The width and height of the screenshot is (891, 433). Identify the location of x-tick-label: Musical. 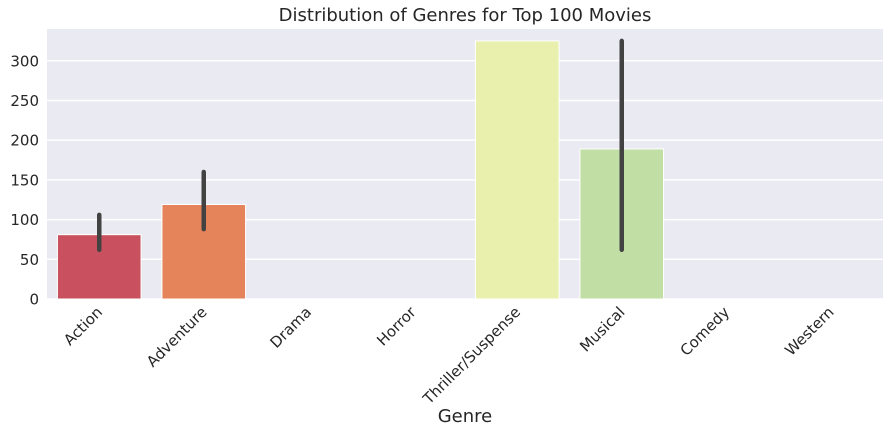
(602, 329).